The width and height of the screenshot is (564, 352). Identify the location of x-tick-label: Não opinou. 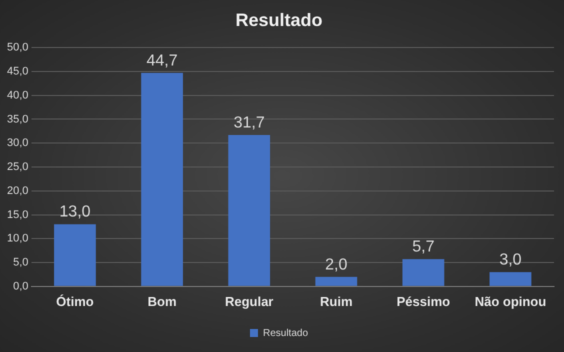
(510, 301).